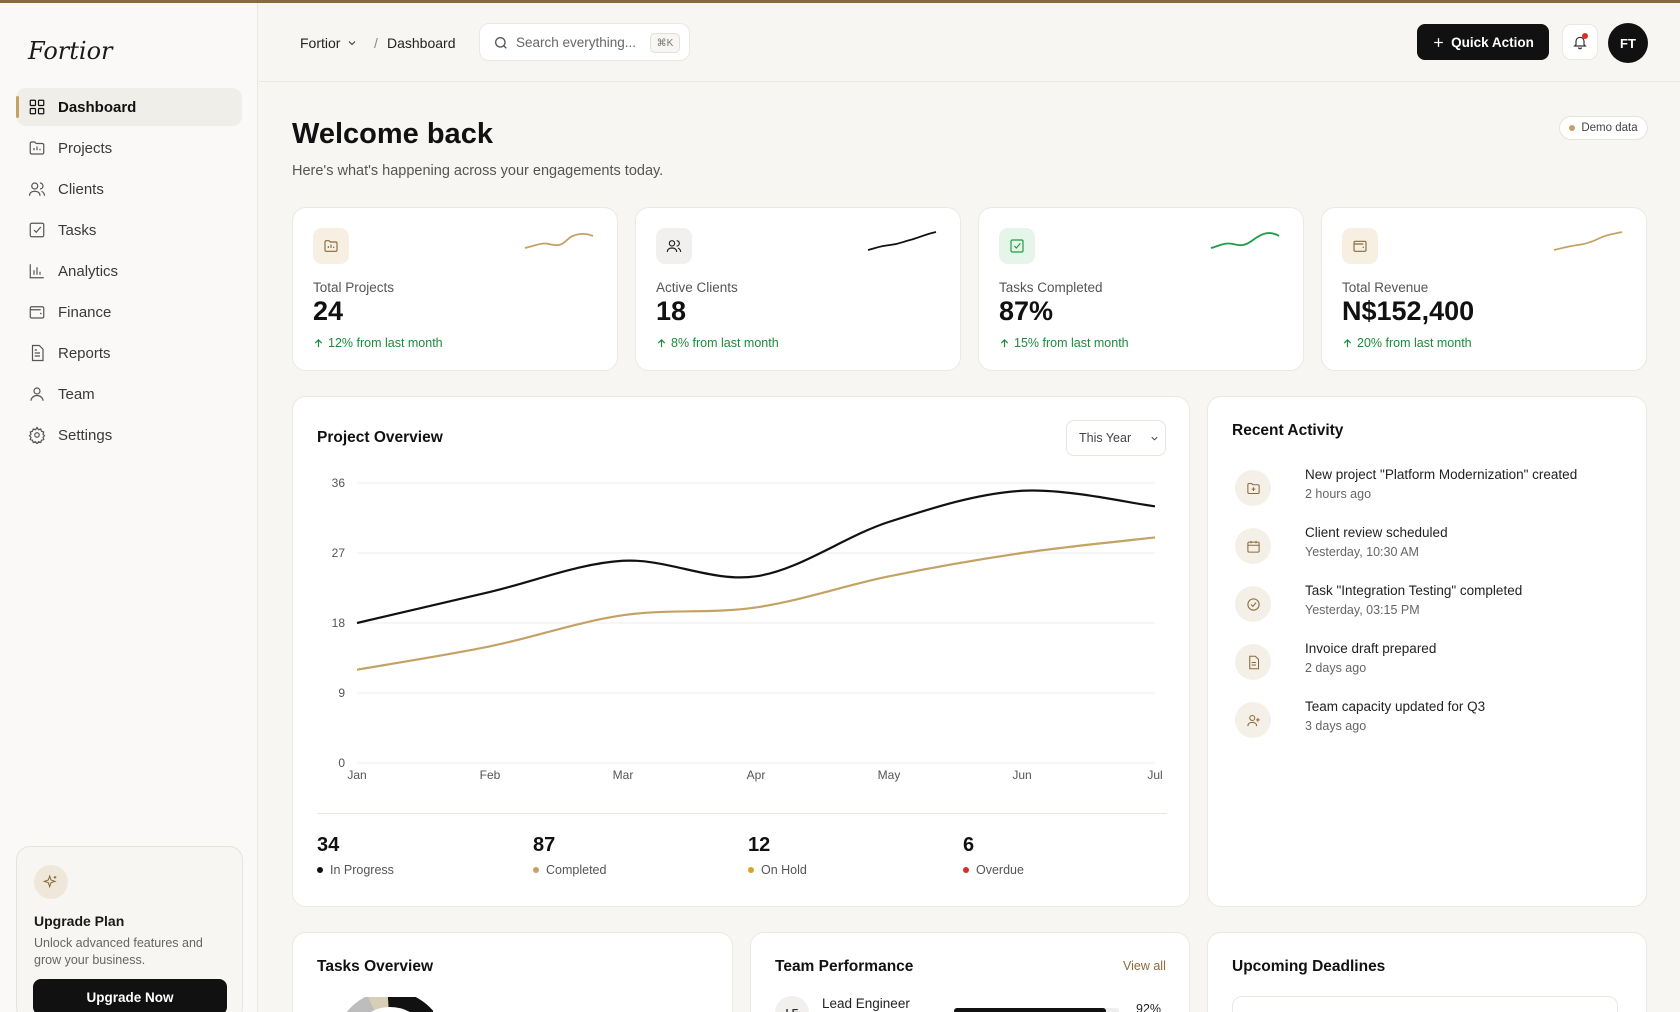  Describe the element at coordinates (866, 1003) in the screenshot. I see `member-role: Lead Engineer` at that location.